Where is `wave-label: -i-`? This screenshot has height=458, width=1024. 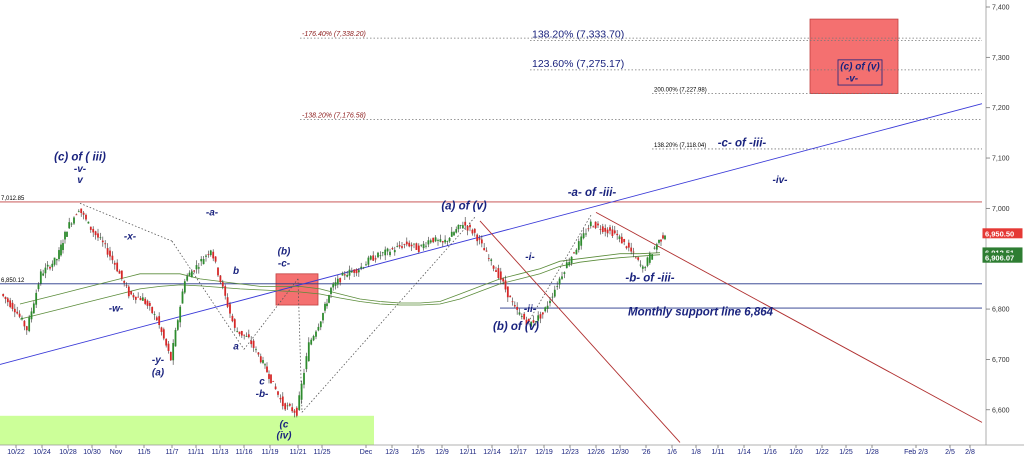
wave-label: -i- is located at coordinates (530, 257).